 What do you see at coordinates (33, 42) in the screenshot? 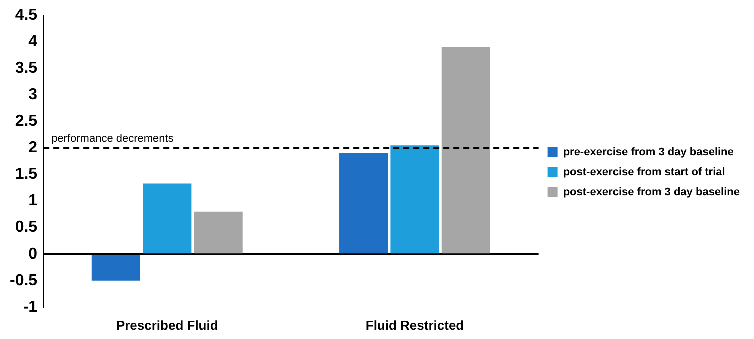
I see `y-tick-label: 4` at bounding box center [33, 42].